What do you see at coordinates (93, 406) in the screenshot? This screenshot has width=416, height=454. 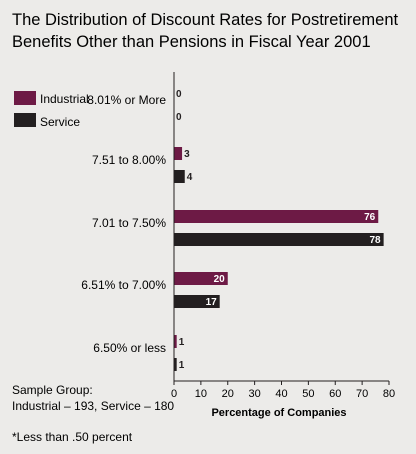 I see `sample-group-line-2: Industrial – 193, Service – 180` at bounding box center [93, 406].